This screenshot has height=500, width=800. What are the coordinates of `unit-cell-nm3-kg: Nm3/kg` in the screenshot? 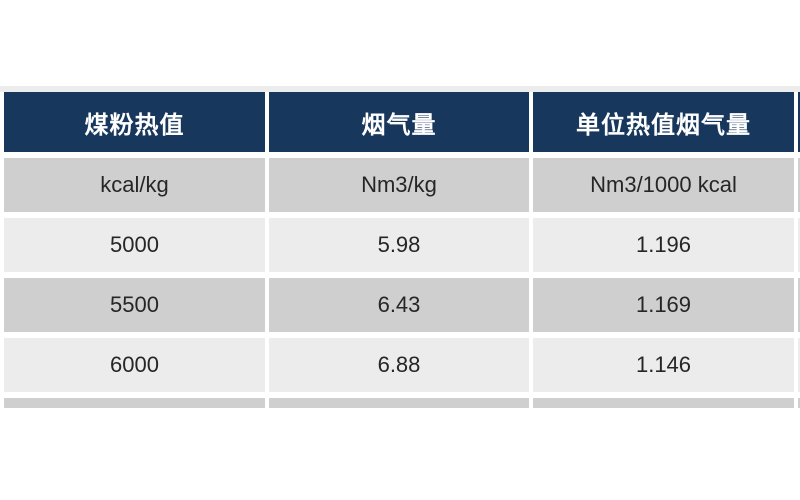 It's located at (399, 185).